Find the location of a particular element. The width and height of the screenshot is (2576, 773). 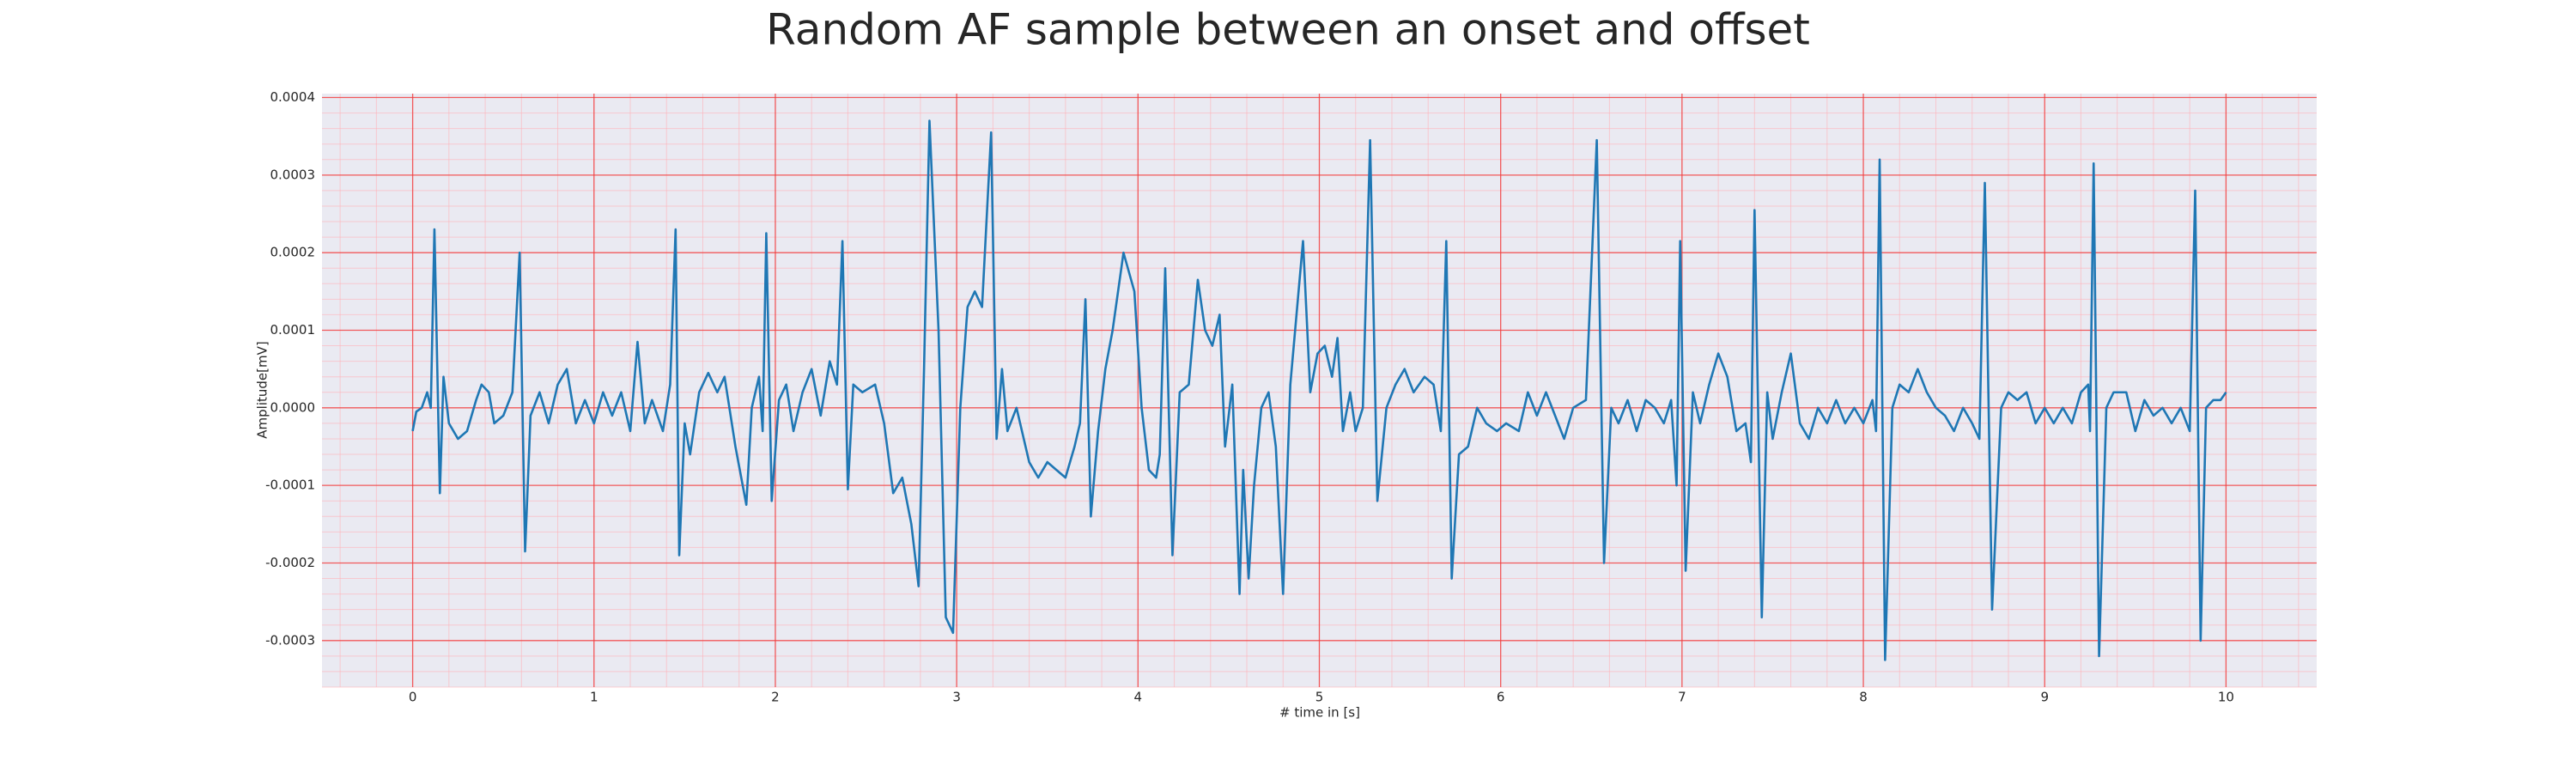

y-tick-label: -0.0003 is located at coordinates (290, 640).